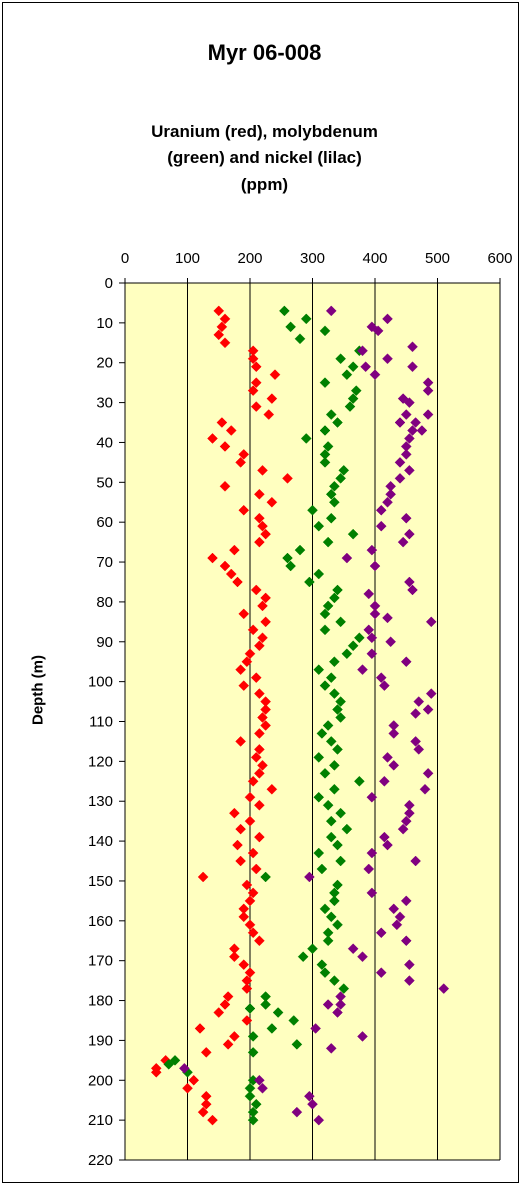 This screenshot has width=529, height=1193. I want to click on y-tick-label: 150, so click(100, 881).